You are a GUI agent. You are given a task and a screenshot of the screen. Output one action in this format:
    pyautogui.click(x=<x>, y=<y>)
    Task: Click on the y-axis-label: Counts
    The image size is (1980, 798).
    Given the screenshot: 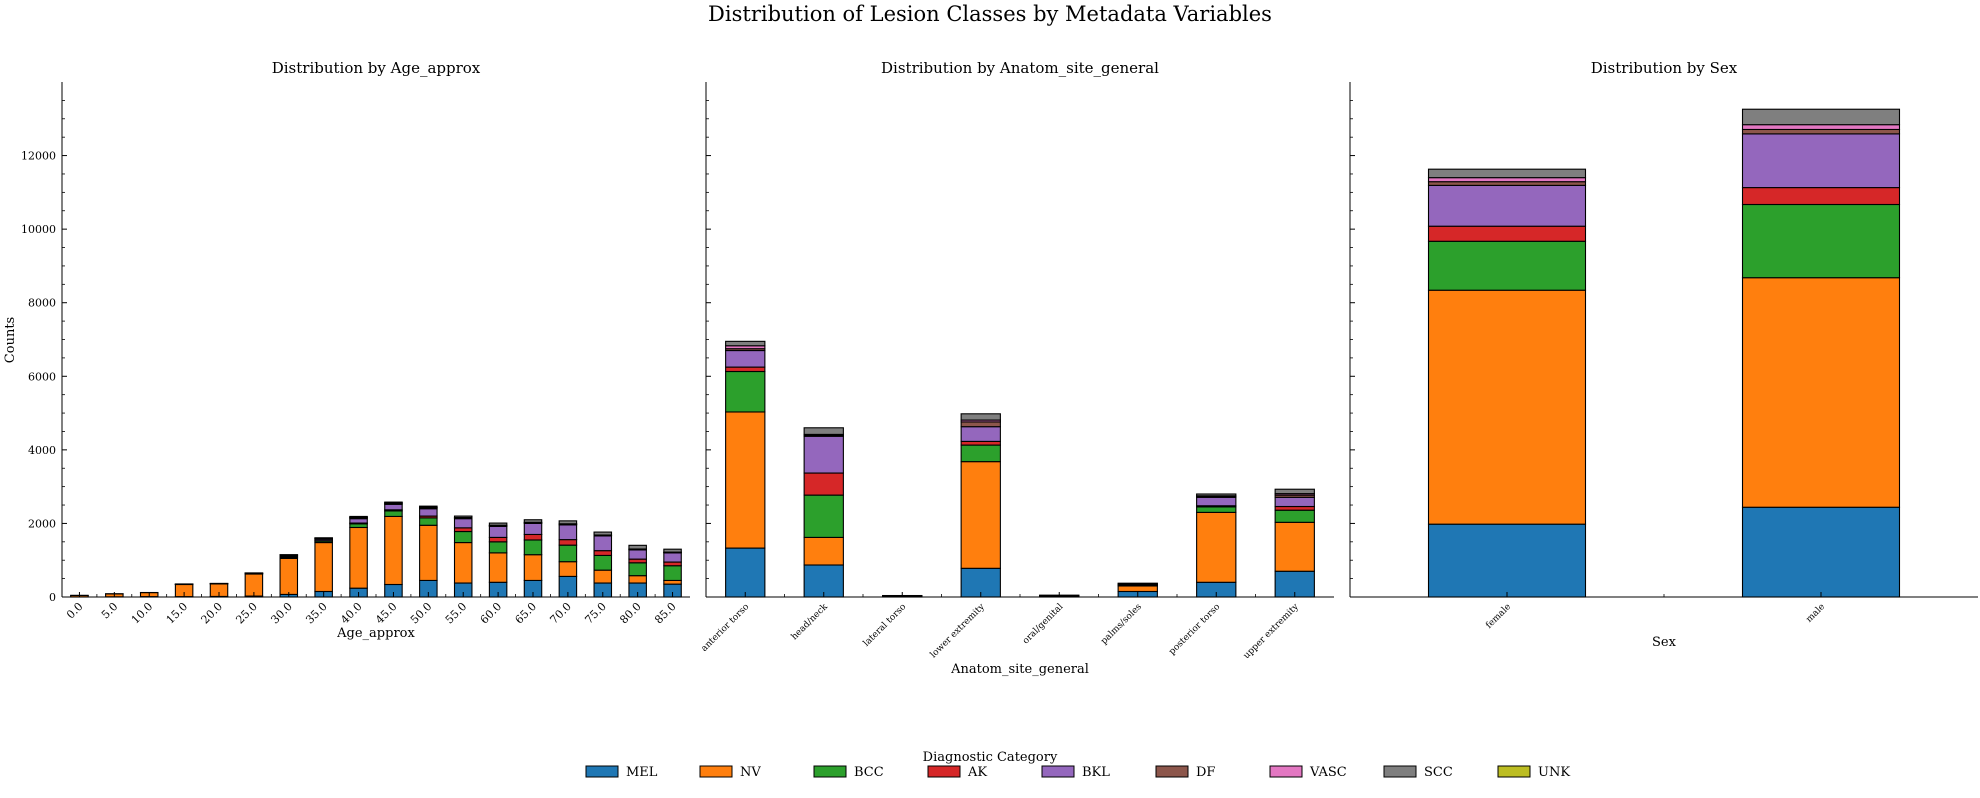 What is the action you would take?
    pyautogui.click(x=10, y=340)
    